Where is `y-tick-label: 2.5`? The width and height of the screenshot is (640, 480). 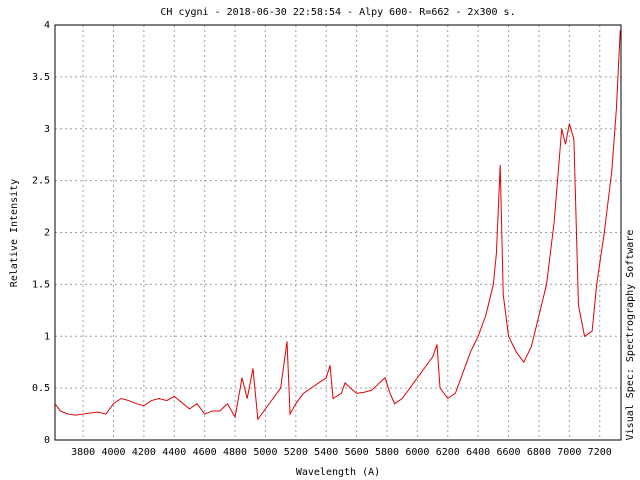 y-tick-label: 2.5 is located at coordinates (41, 181).